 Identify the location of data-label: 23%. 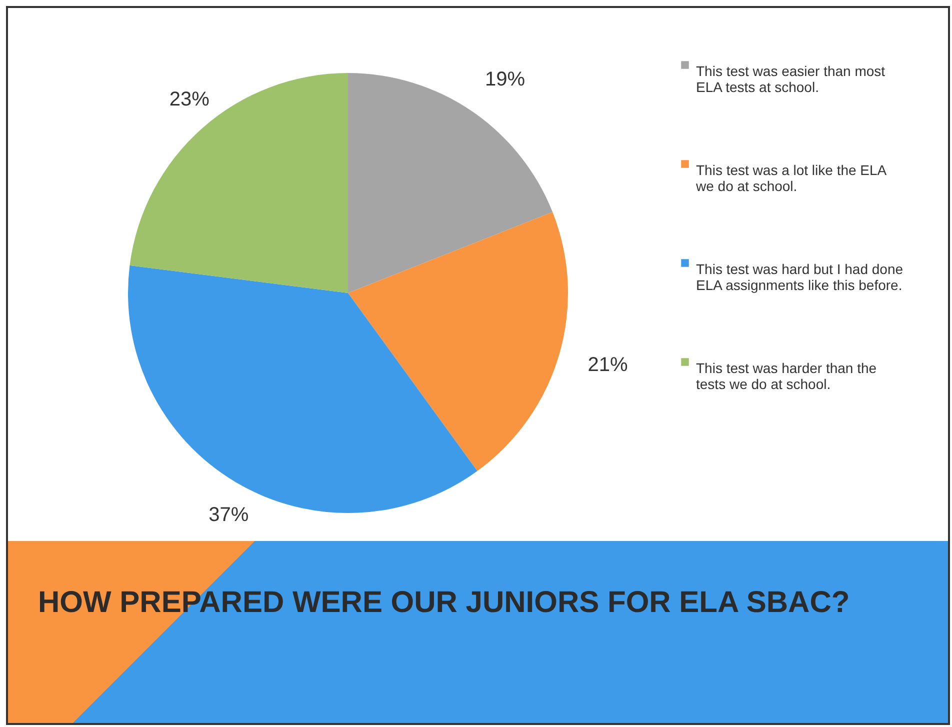
(189, 99).